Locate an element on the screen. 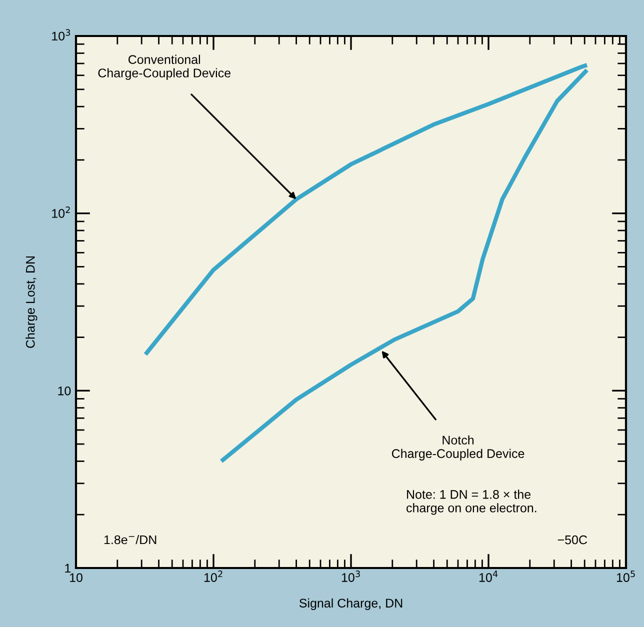  y-tick-label: 10$^{3}$ is located at coordinates (61, 35).